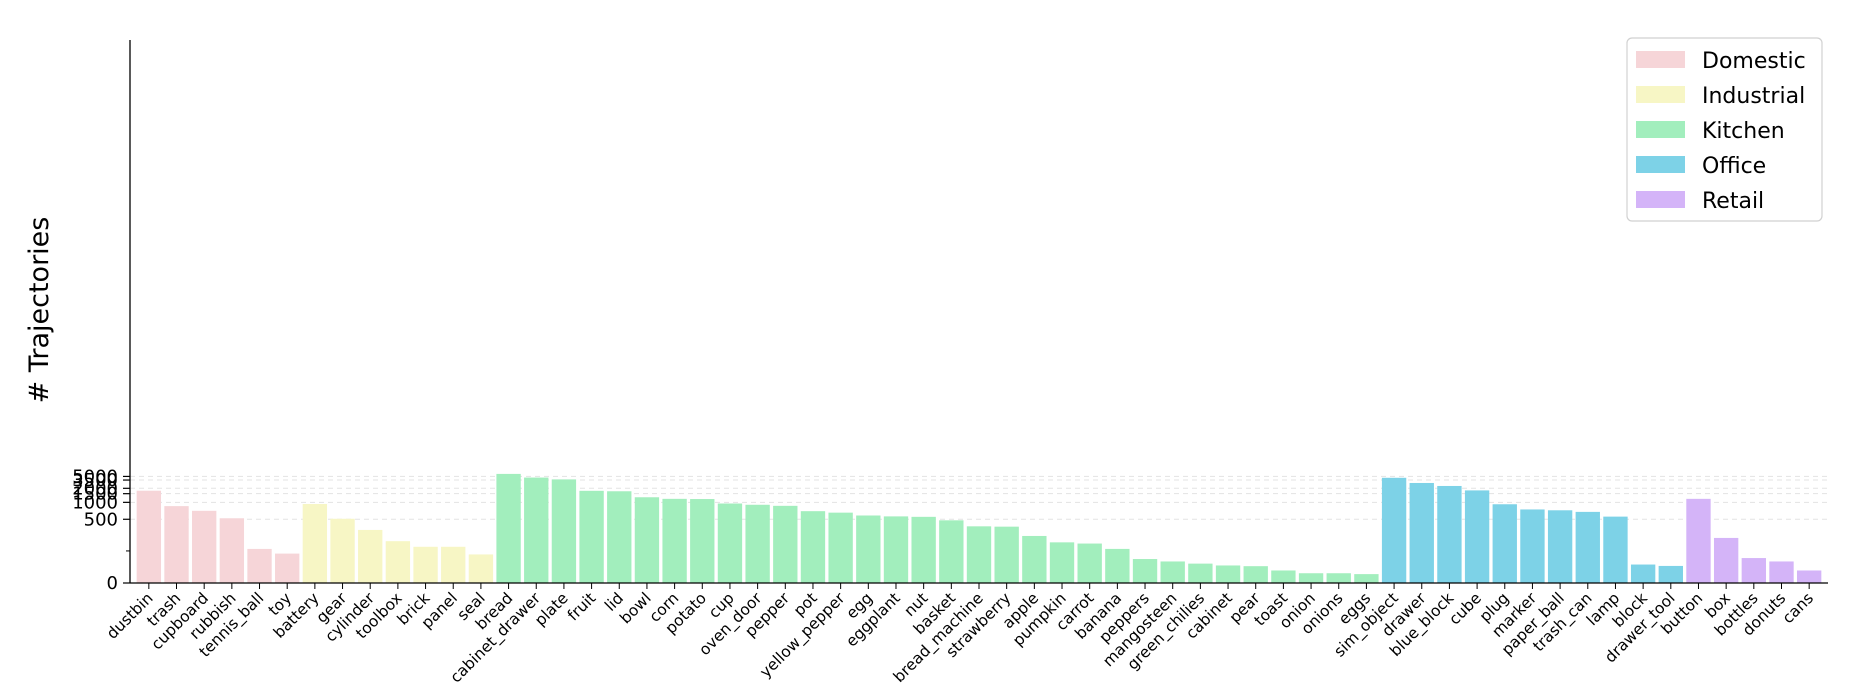 This screenshot has width=1850, height=696. I want to click on bar-potato, so click(702, 541).